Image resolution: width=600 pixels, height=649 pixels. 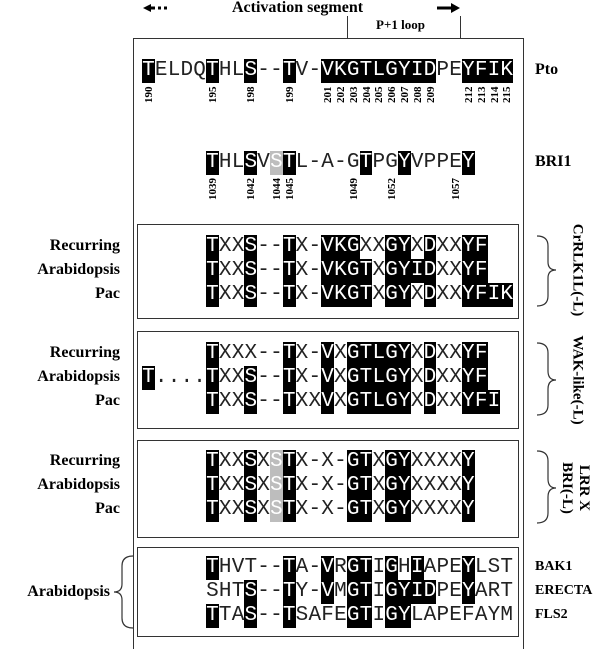 I want to click on lrr-bracket-icon, so click(x=546, y=487).